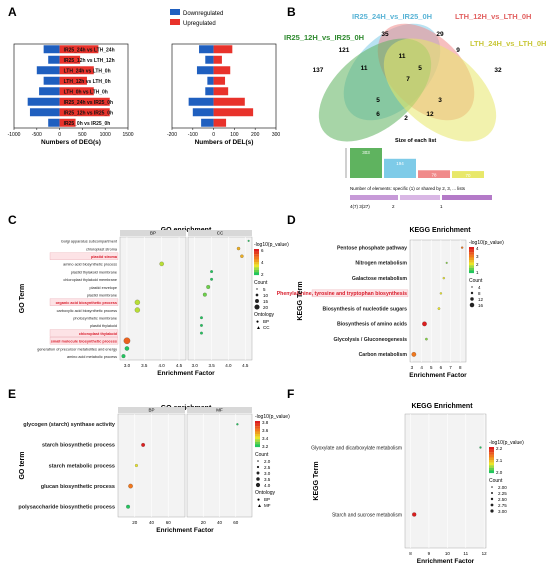 The image size is (550, 571). I want to click on upset-segment-label: 1, so click(441, 206).